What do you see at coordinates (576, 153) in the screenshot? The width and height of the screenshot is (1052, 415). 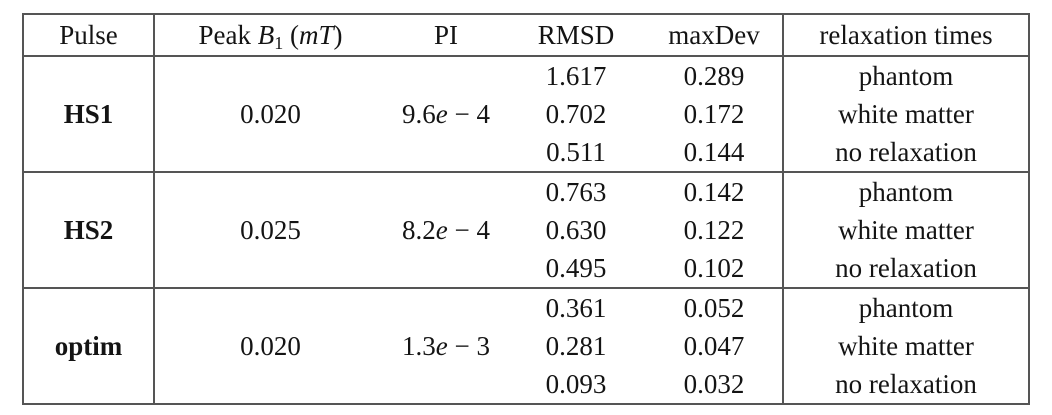 I see `cell-rmsd: 0.511` at bounding box center [576, 153].